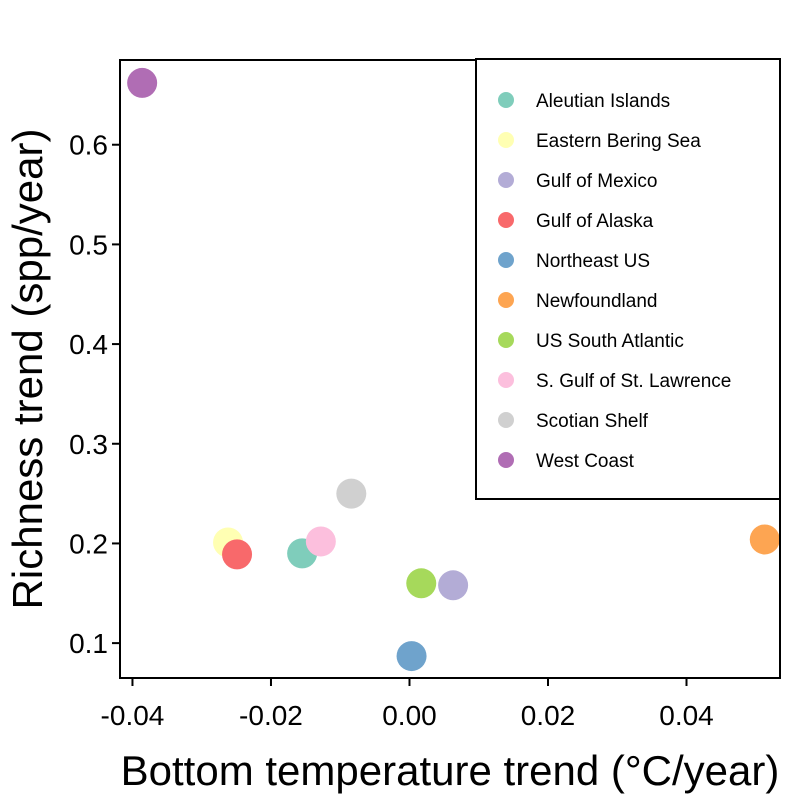 This screenshot has height=800, width=800. I want to click on legend-label: Newfoundland, so click(596, 301).